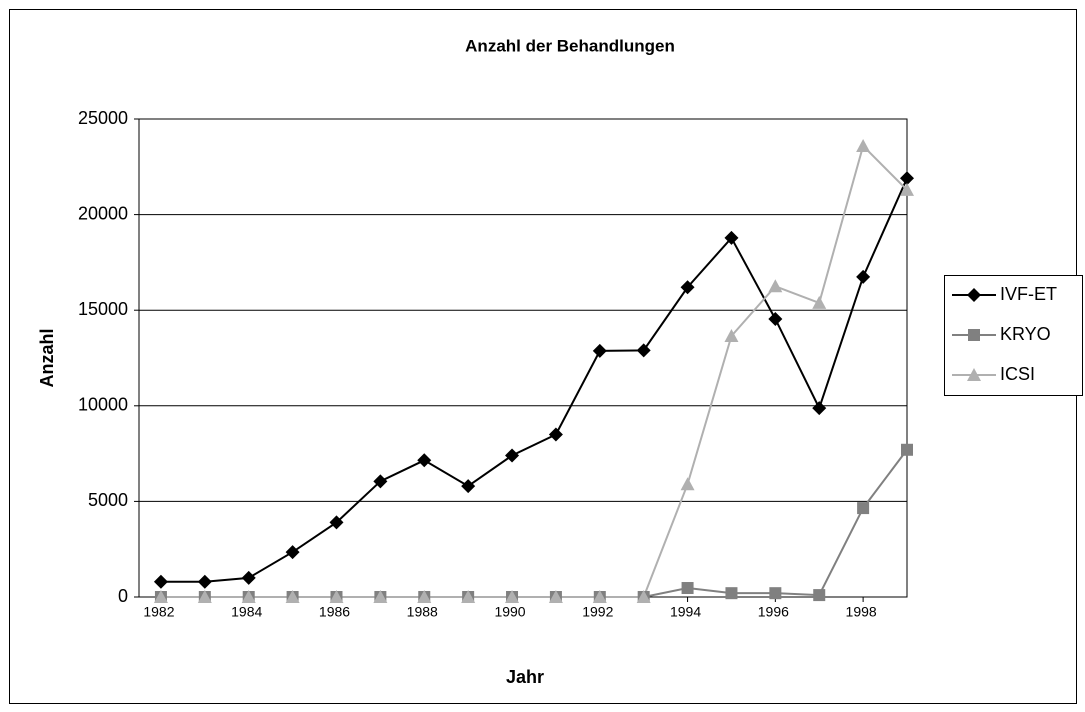 This screenshot has height=712, width=1085. I want to click on x-tick-label: 1984, so click(246, 612).